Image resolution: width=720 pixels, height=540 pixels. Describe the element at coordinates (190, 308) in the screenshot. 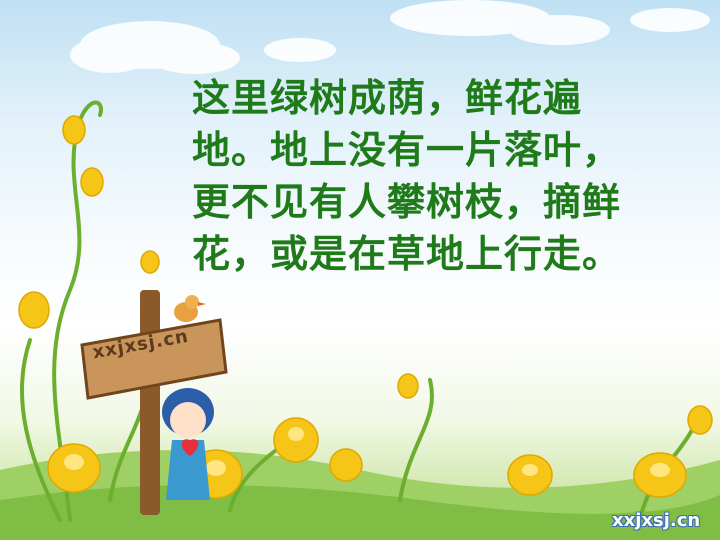

I see `bird-icon` at that location.